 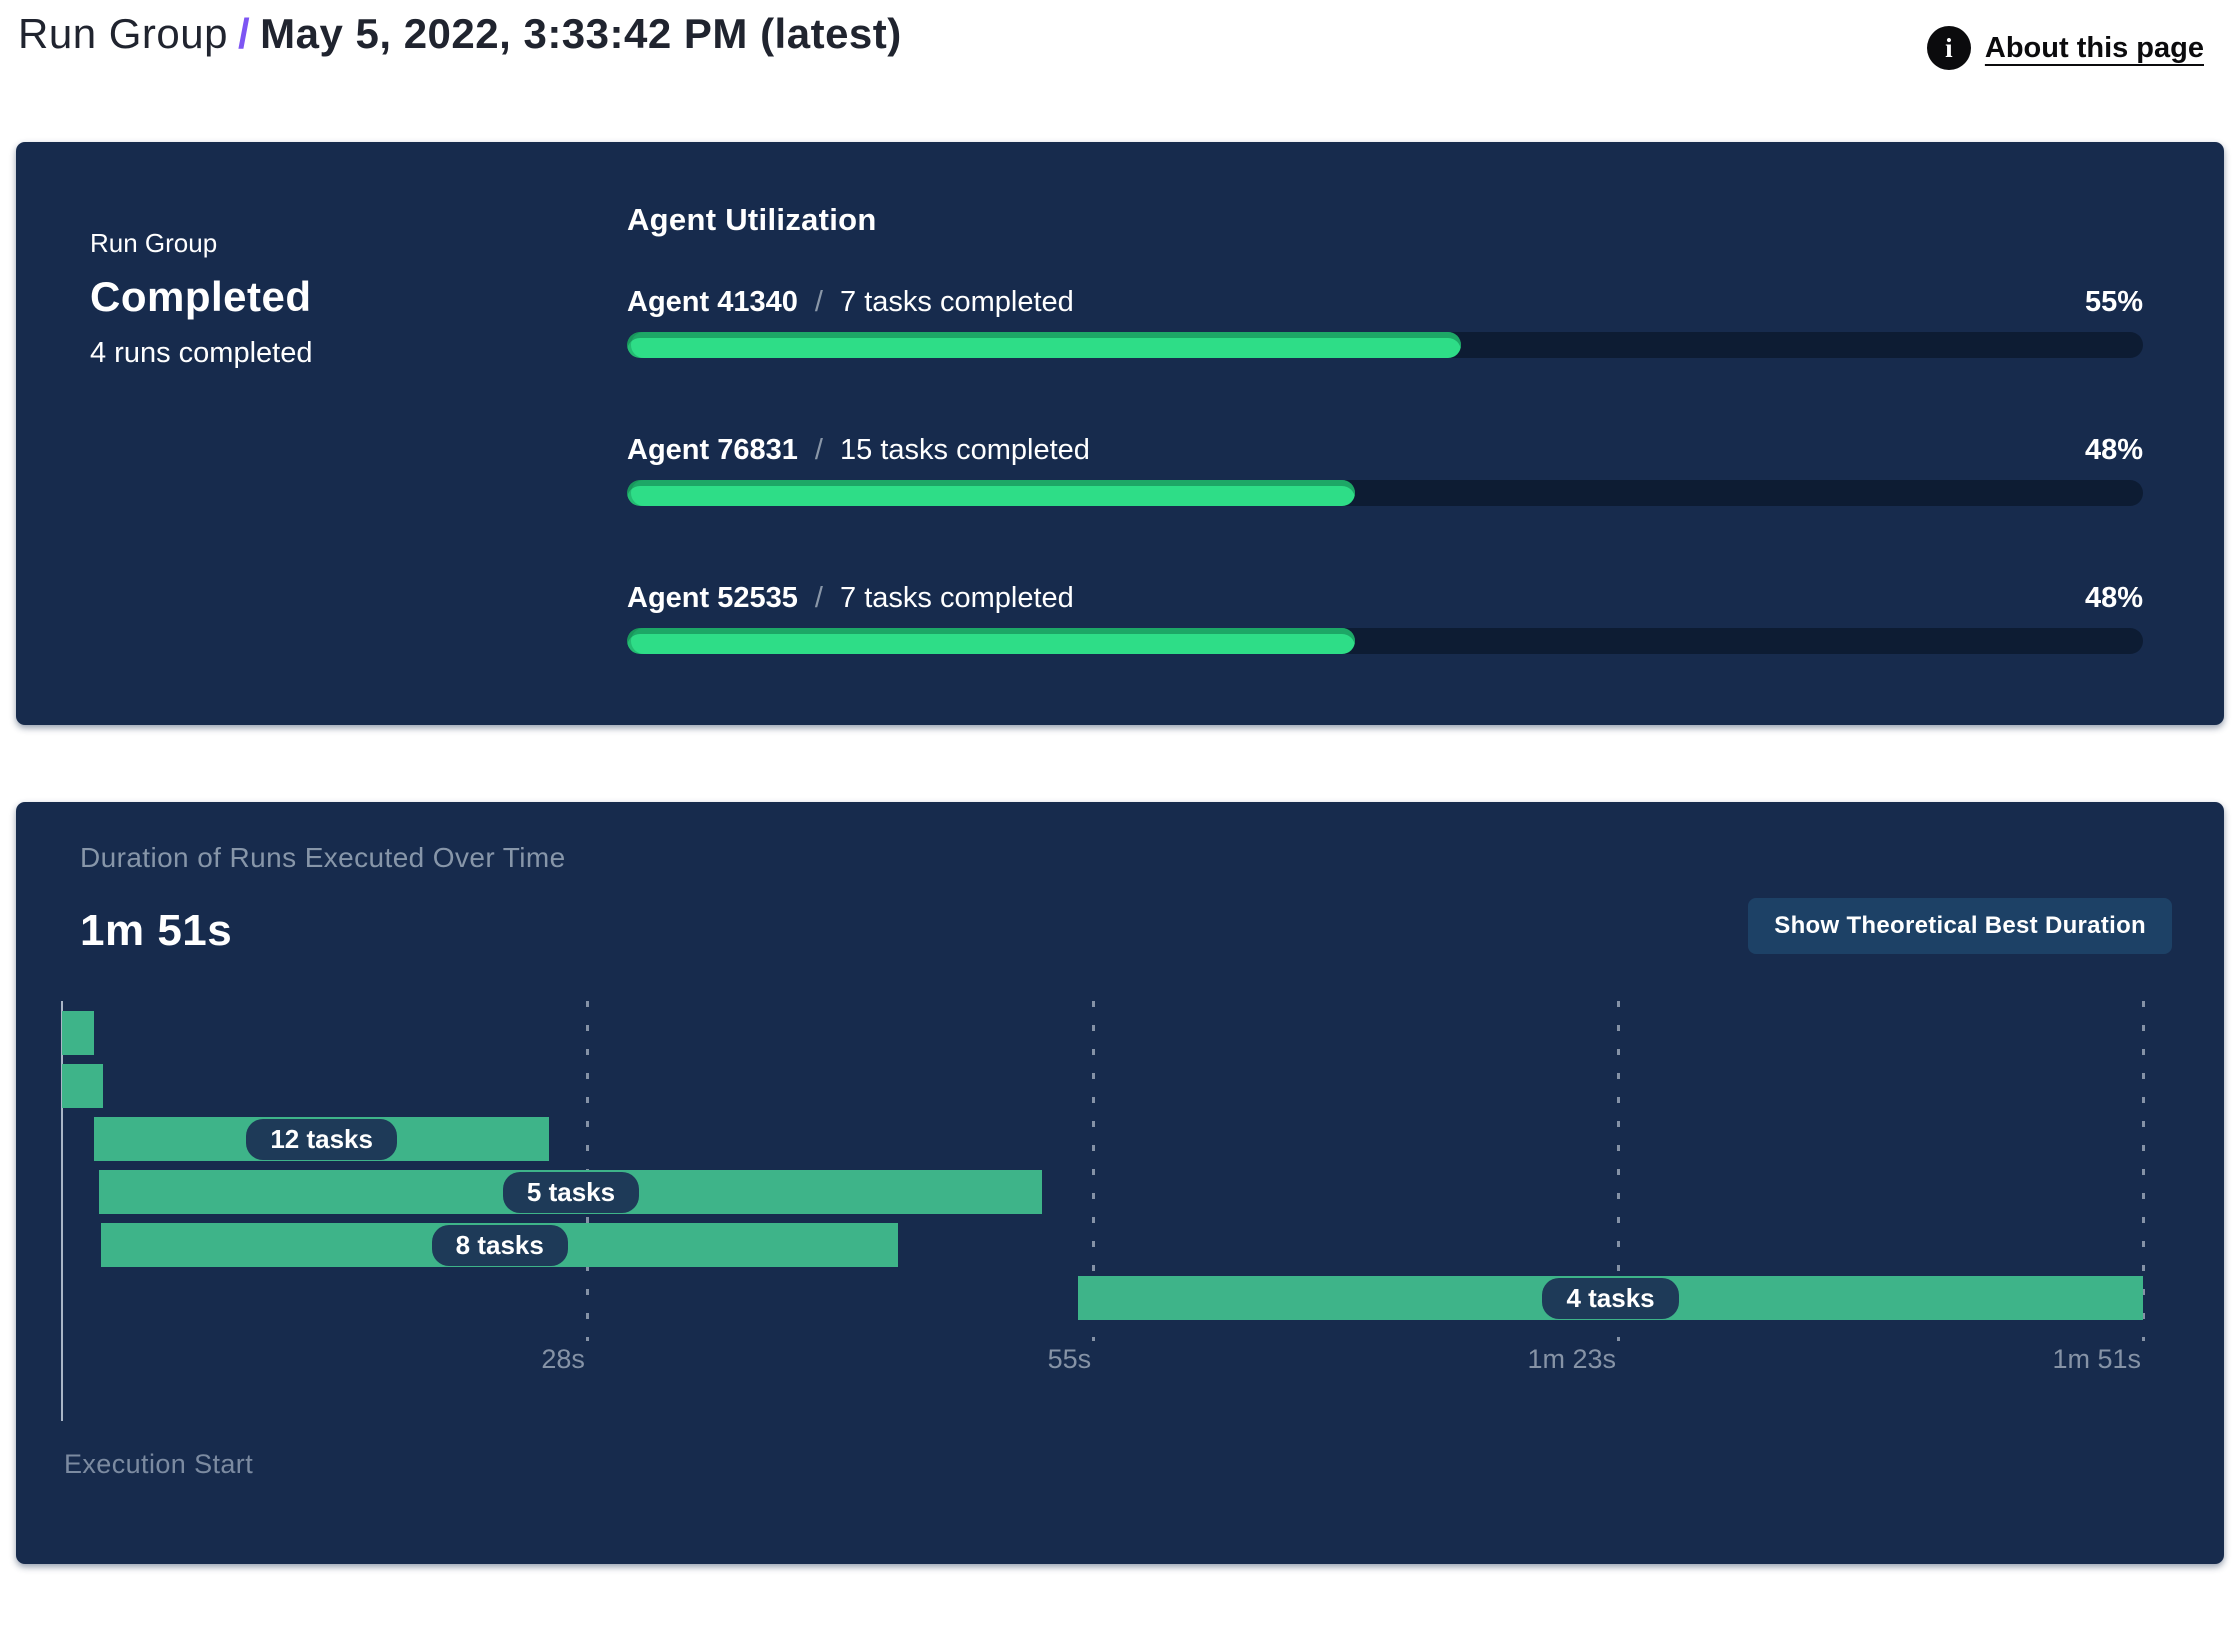 I want to click on run-bar: 12 tasks, so click(x=321, y=1139).